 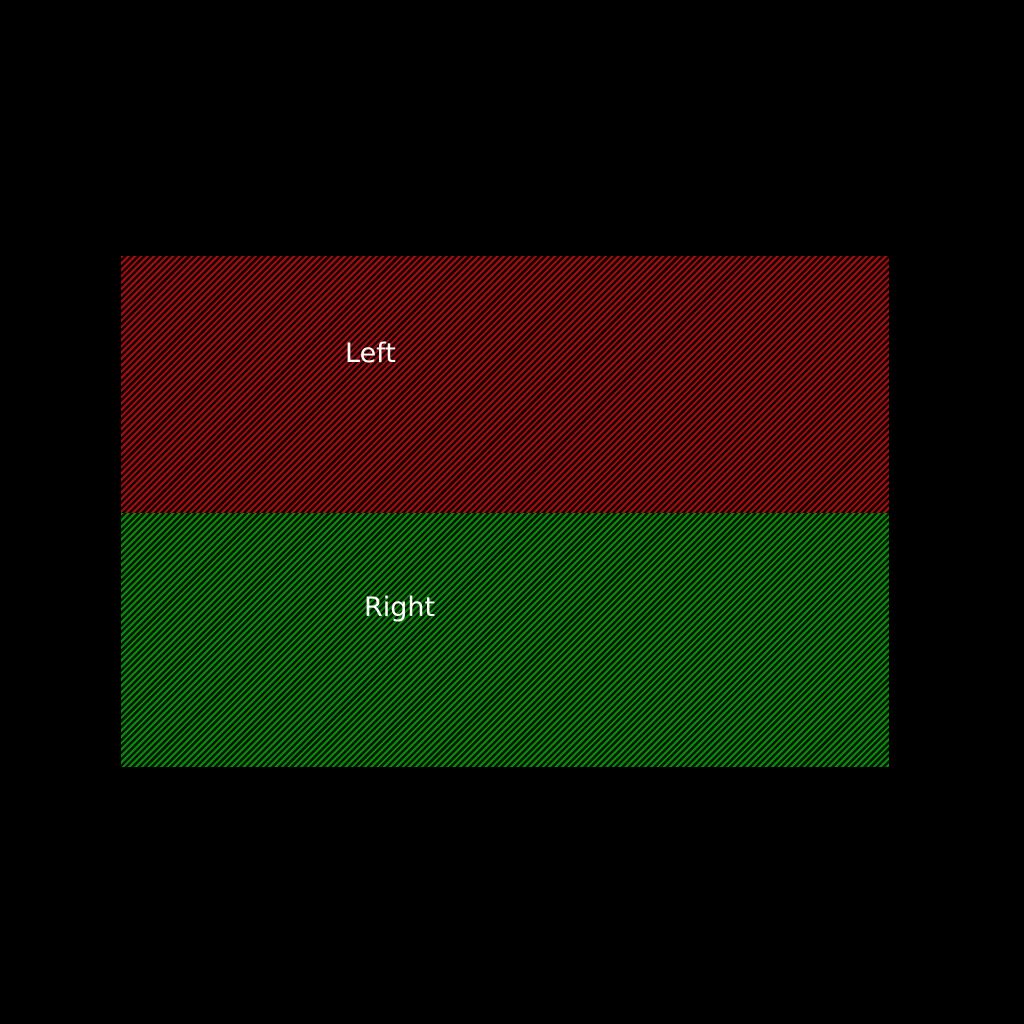 What do you see at coordinates (400, 607) in the screenshot?
I see `panel-label-right: Right` at bounding box center [400, 607].